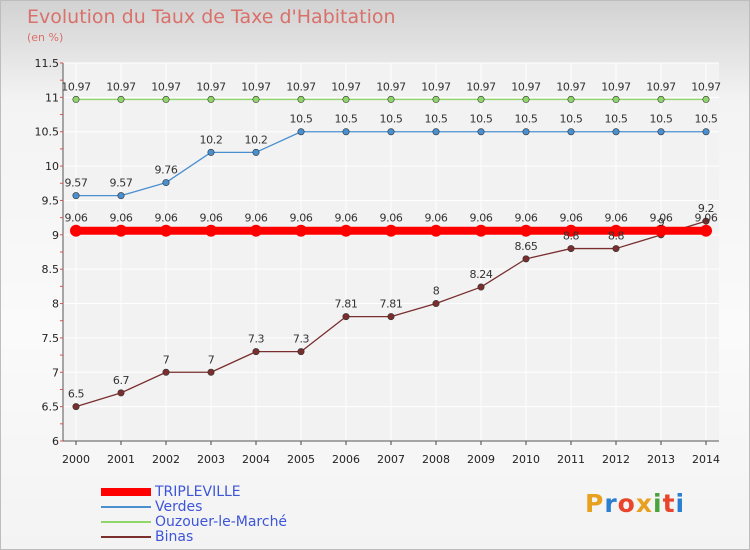 This screenshot has width=750, height=550. What do you see at coordinates (481, 274) in the screenshot?
I see `data-label: 8.24` at bounding box center [481, 274].